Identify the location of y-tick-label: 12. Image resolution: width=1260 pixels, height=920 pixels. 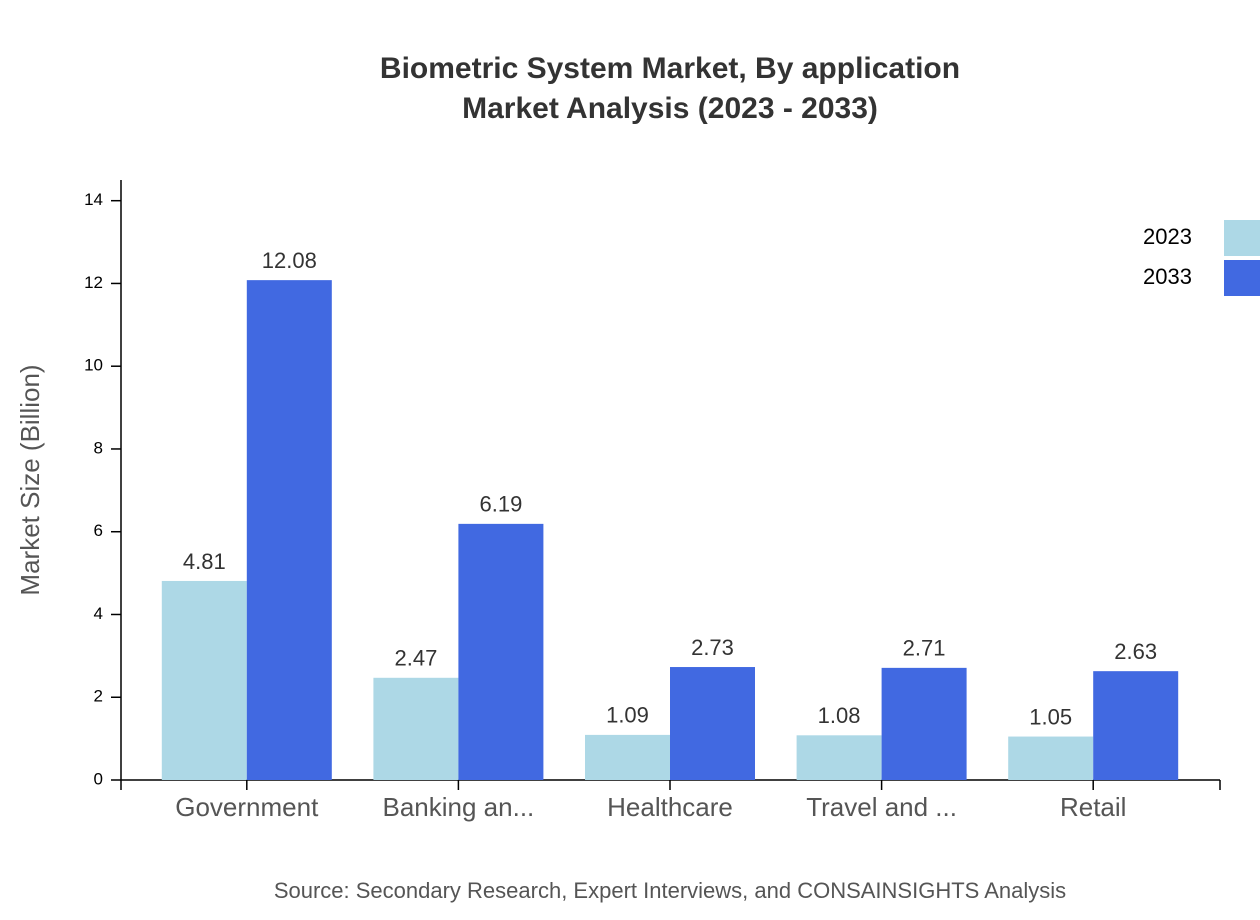
(93, 282).